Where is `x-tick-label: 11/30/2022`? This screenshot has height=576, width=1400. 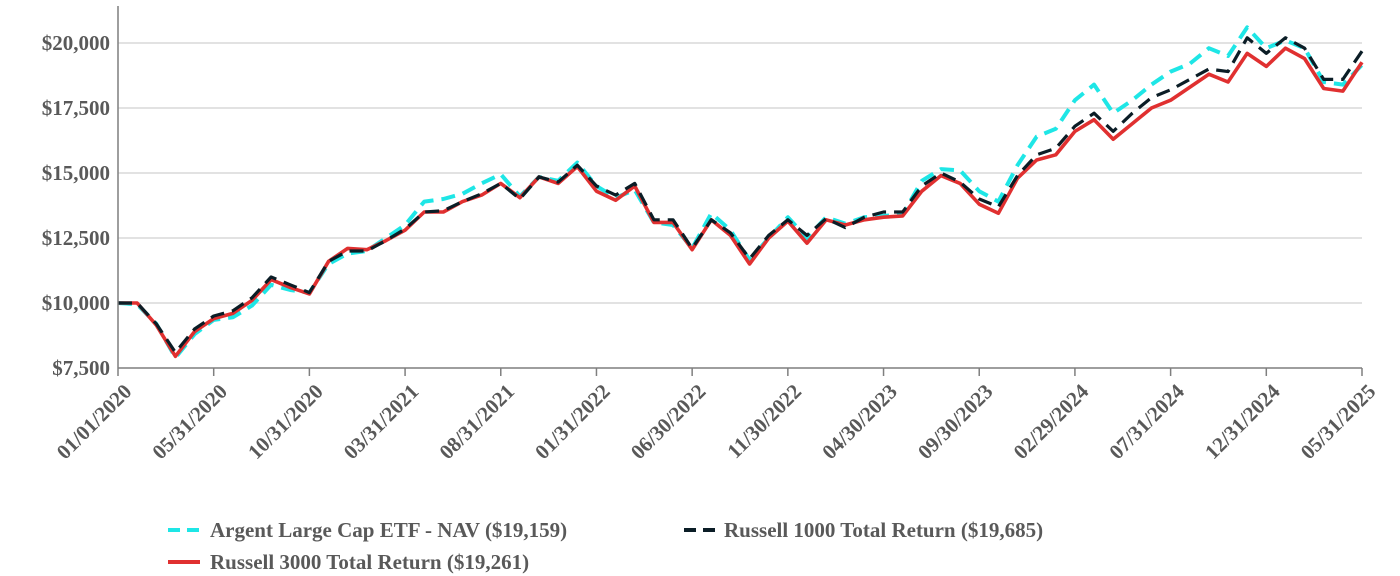 x-tick-label: 11/30/2022 is located at coordinates (764, 421).